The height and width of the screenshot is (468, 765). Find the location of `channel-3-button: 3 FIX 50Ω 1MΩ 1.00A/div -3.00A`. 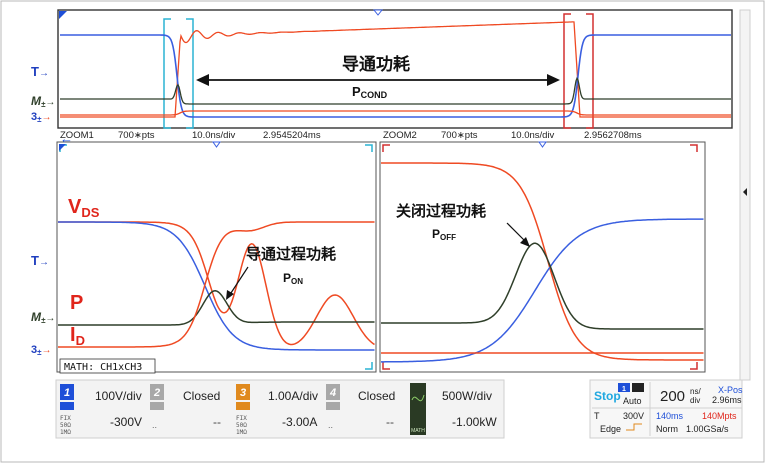

channel-3-button: 3 FIX 50Ω 1MΩ 1.00A/div -3.00A is located at coordinates (277, 410).